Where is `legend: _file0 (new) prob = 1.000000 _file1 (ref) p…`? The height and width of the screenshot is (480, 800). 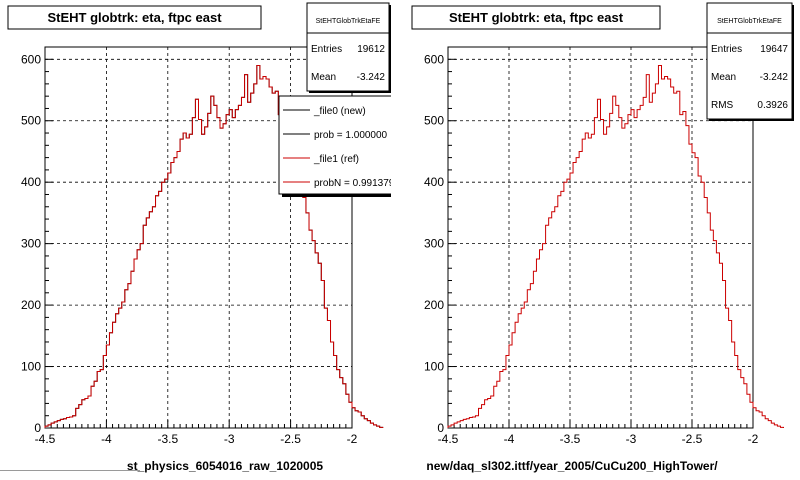
legend: _file0 (new) prob = 1.000000 _file1 (ref) p… is located at coordinates (336, 146).